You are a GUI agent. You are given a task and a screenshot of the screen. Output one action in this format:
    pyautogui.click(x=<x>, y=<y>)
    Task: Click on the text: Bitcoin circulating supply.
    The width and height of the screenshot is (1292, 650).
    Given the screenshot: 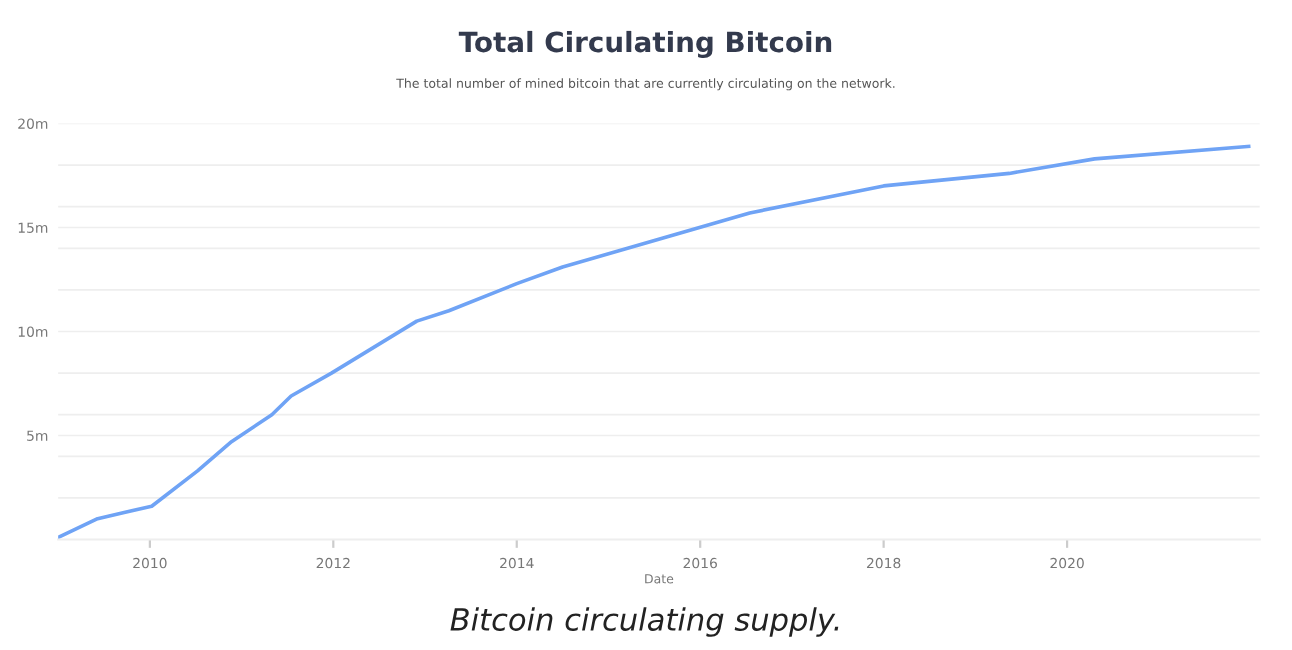 What is the action you would take?
    pyautogui.click(x=644, y=622)
    